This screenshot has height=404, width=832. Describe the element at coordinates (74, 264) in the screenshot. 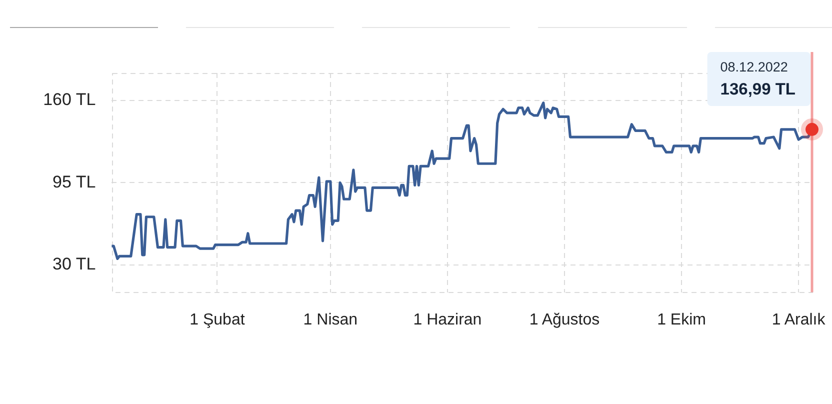

I see `y-tick-label: 30 TL` at that location.